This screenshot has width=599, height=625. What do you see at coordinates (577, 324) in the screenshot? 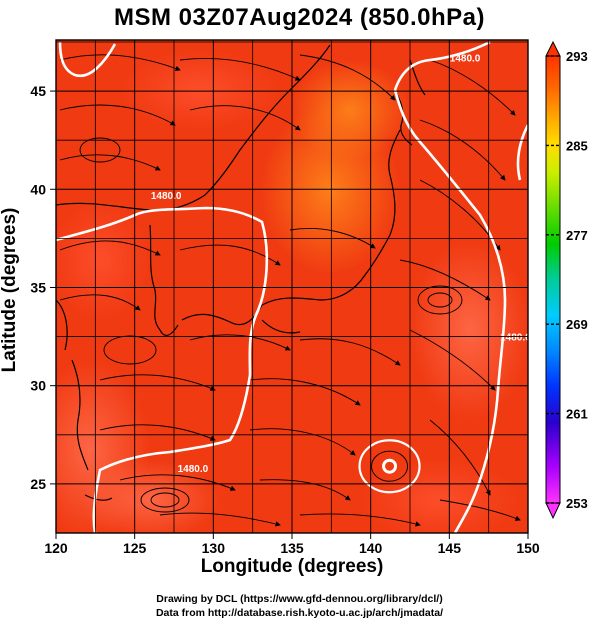
I see `colorbar-tick-label-269: 269` at bounding box center [577, 324].